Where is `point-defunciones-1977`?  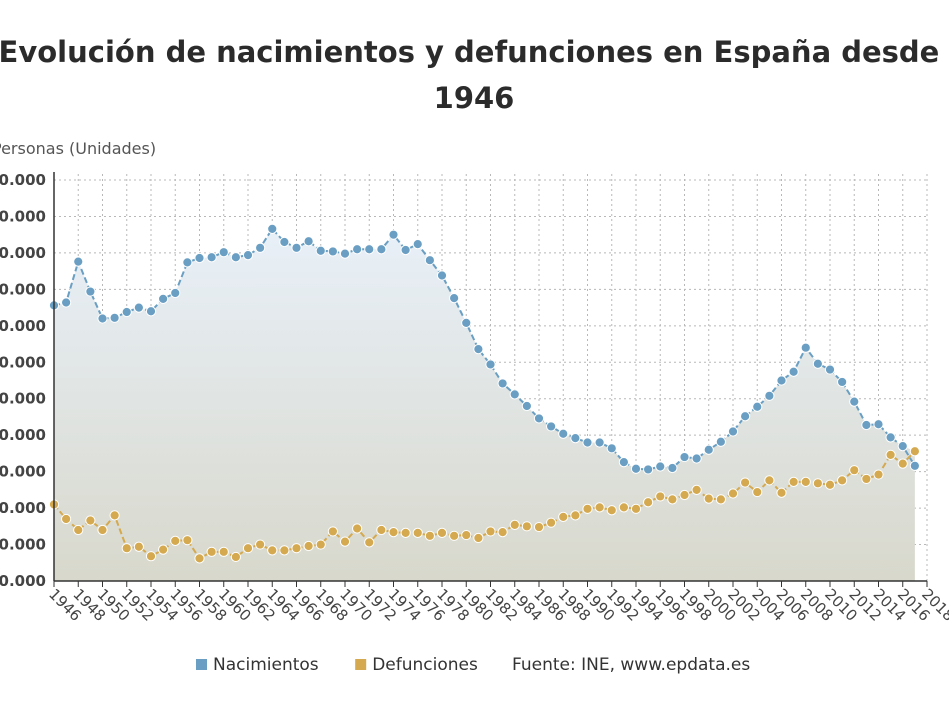
point-defunciones-1977 is located at coordinates (429, 535).